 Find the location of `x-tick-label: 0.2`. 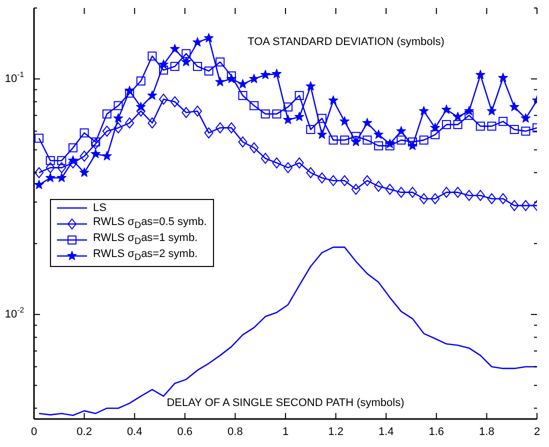

x-tick-label: 0.2 is located at coordinates (84, 432).